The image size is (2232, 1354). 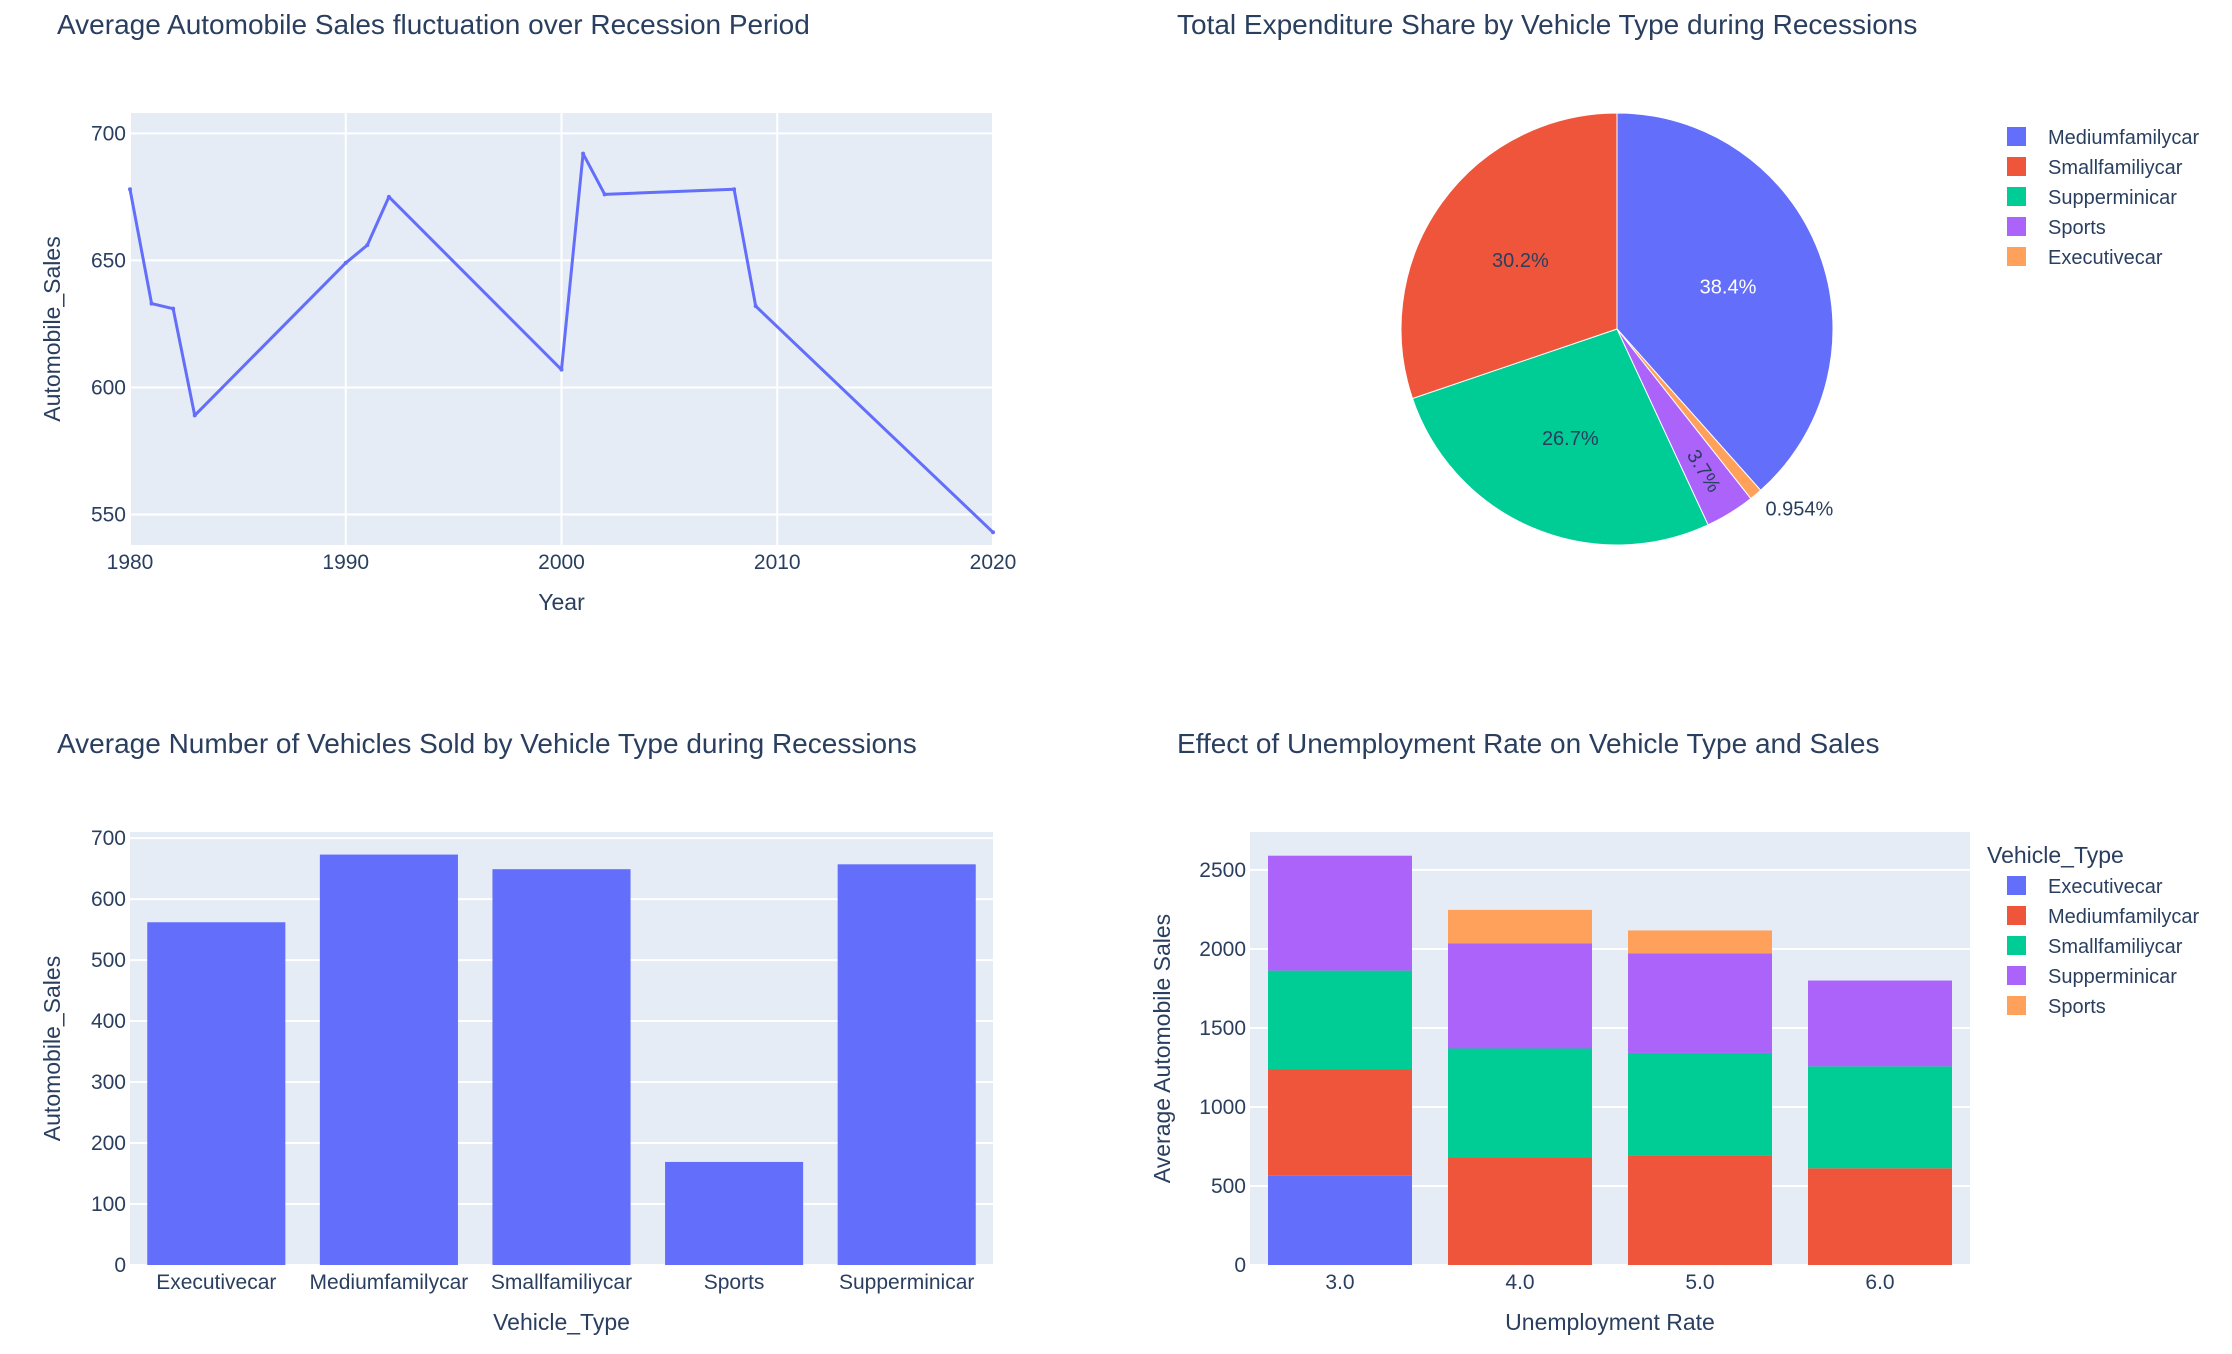 What do you see at coordinates (2115, 947) in the screenshot?
I see `stacked-legend-label: Smallfamiliycar` at bounding box center [2115, 947].